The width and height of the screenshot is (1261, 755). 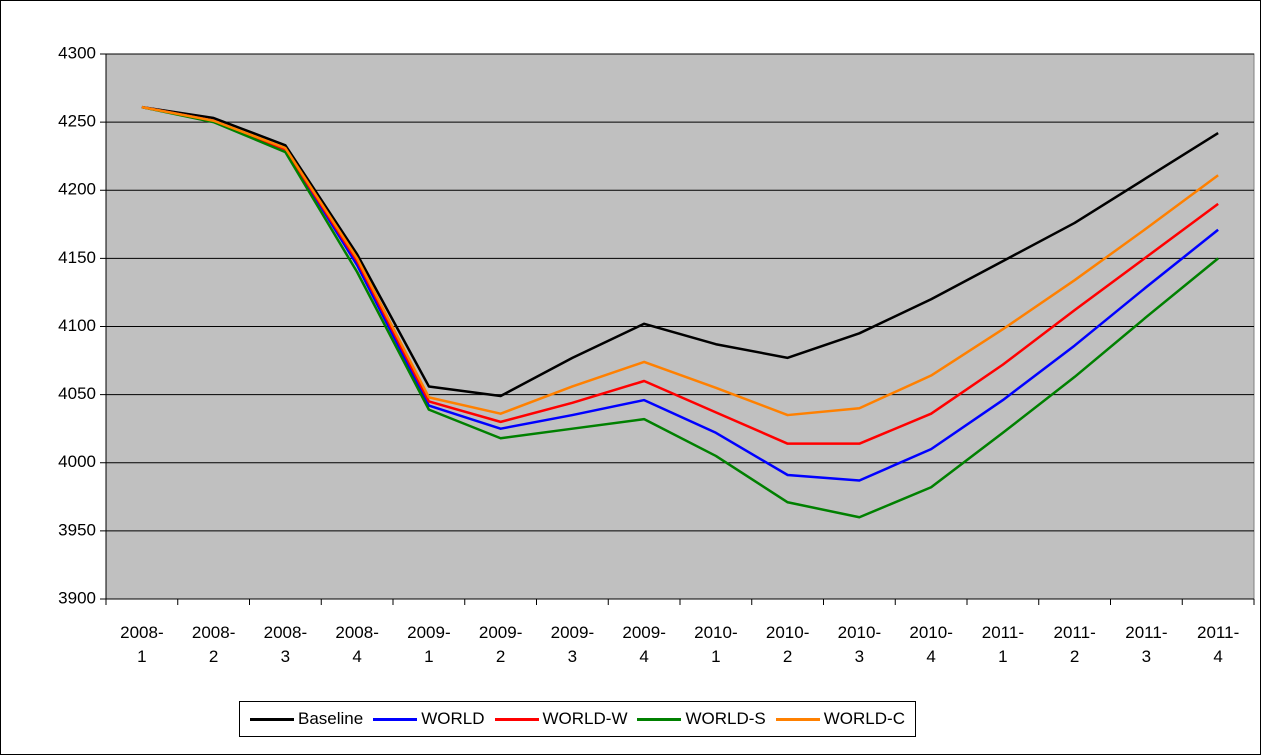 What do you see at coordinates (572, 644) in the screenshot?
I see `x-tick-label: 2009-3` at bounding box center [572, 644].